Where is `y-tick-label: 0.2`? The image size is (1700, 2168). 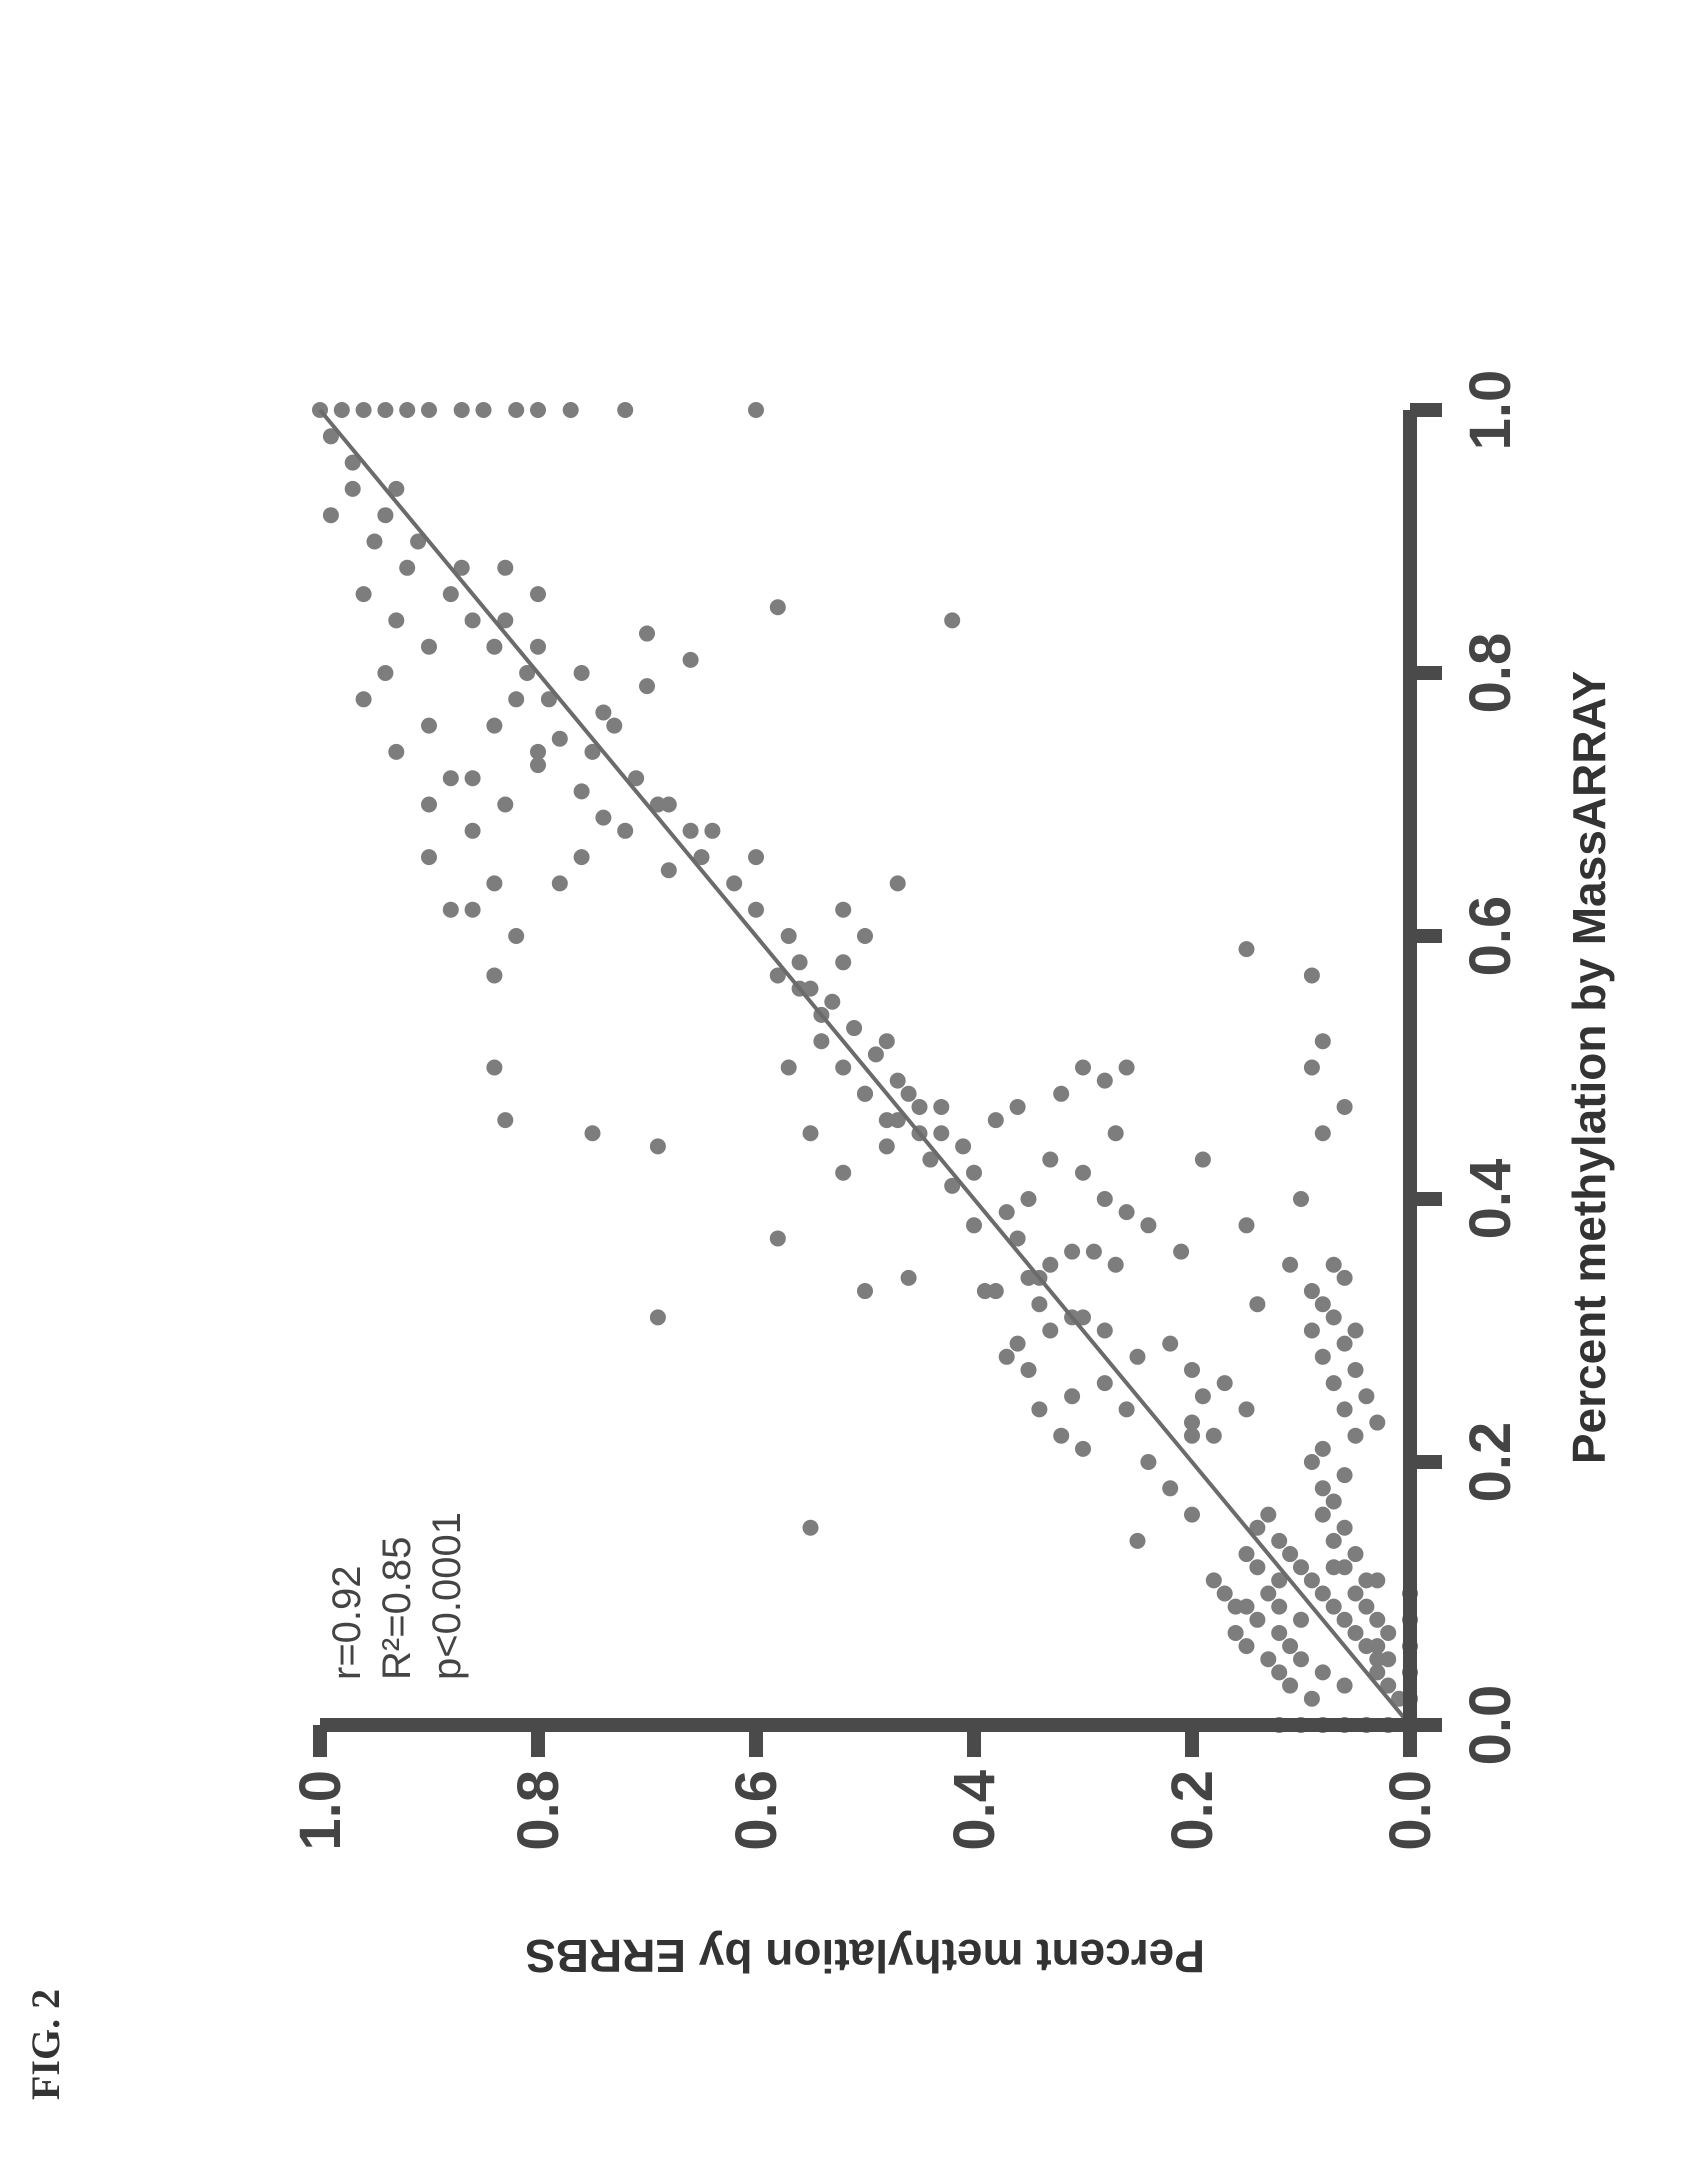 y-tick-label: 0.2 is located at coordinates (1192, 1810).